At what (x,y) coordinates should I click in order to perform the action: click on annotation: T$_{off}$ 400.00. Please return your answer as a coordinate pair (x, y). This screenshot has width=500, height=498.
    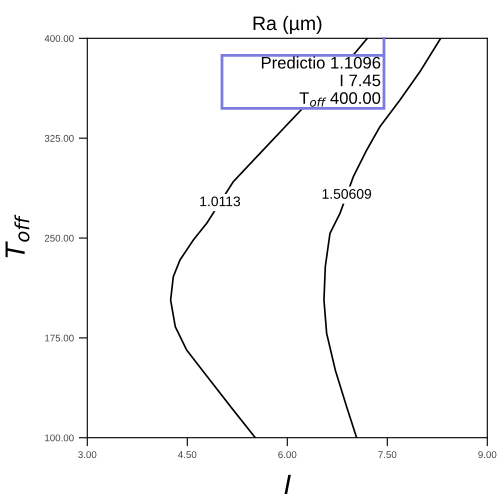
    Looking at the image, I should click on (340, 99).